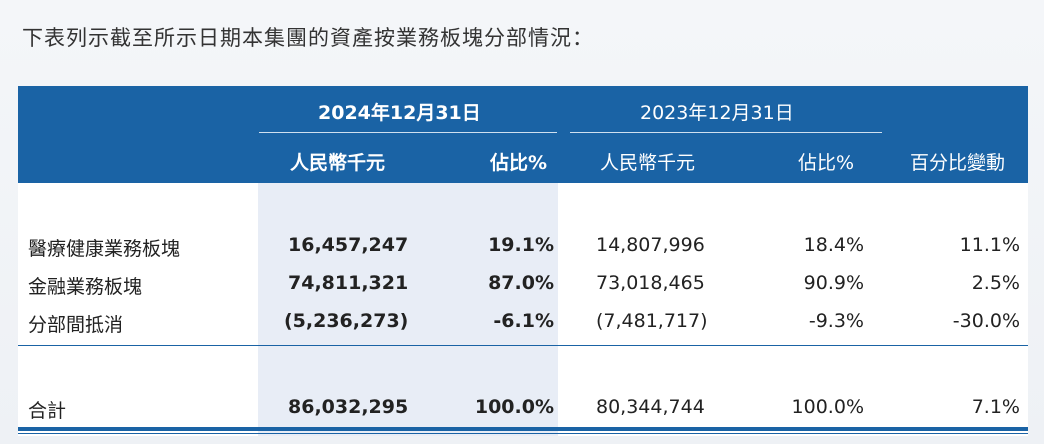  Describe the element at coordinates (726, 132) in the screenshot. I see `header-underline-2023` at that location.